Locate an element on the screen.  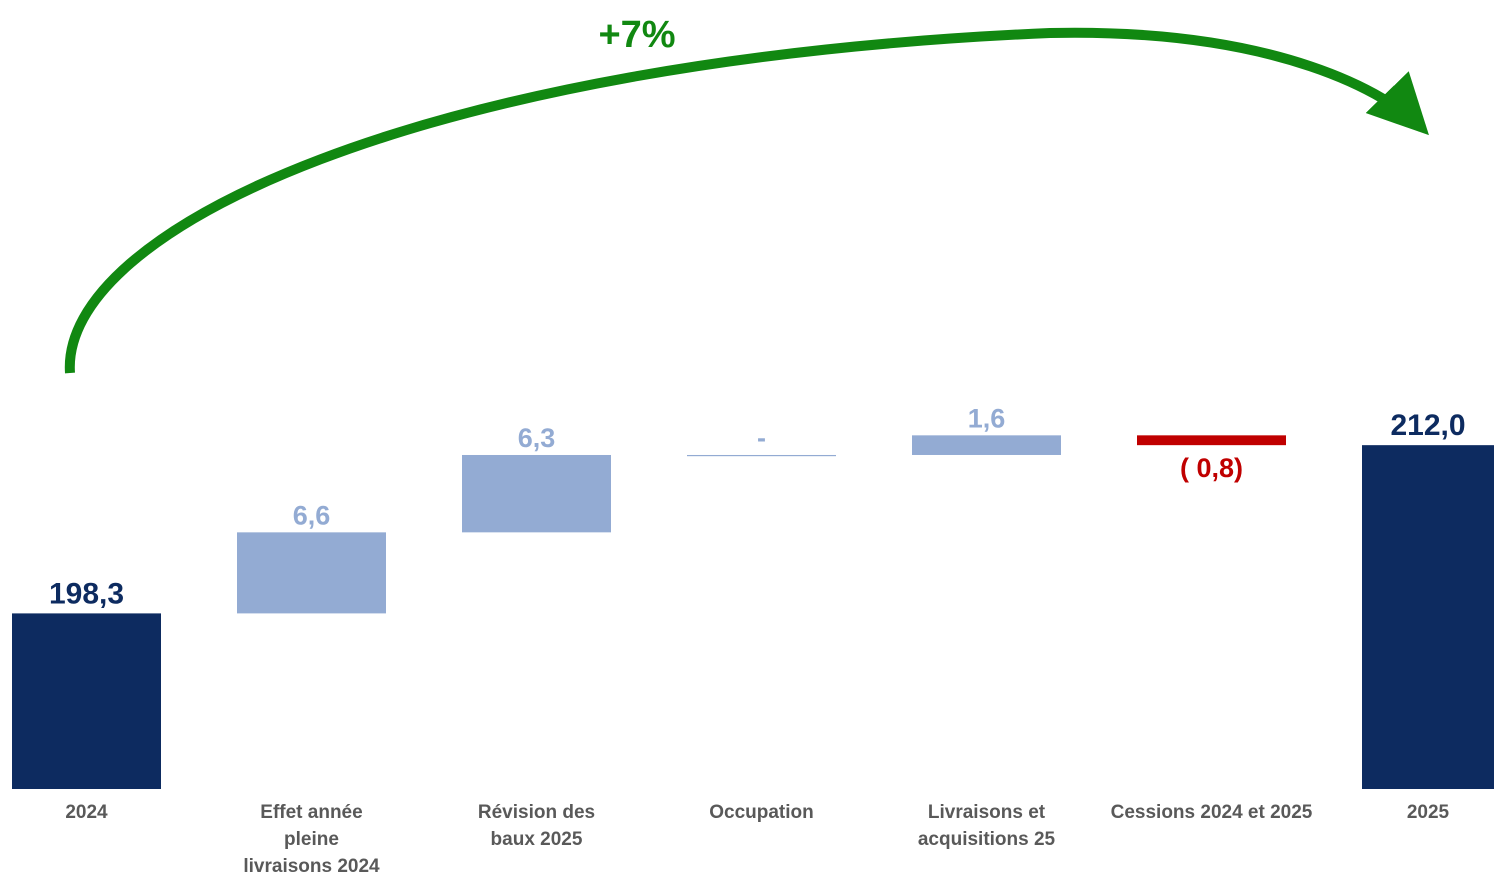
category-label-4: Livraisons et acquisitions 25 is located at coordinates (986, 826).